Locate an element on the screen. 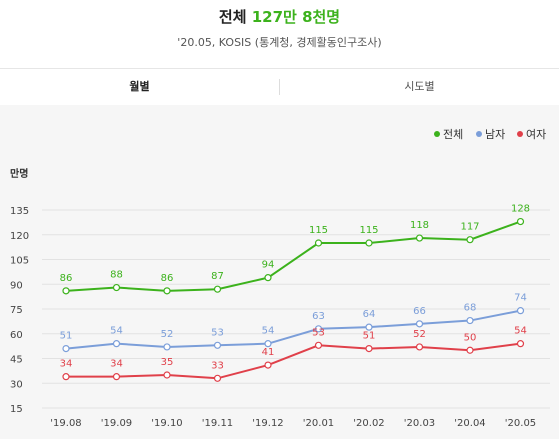 The image size is (559, 443). y-axis-label: 만명 is located at coordinates (19, 173).